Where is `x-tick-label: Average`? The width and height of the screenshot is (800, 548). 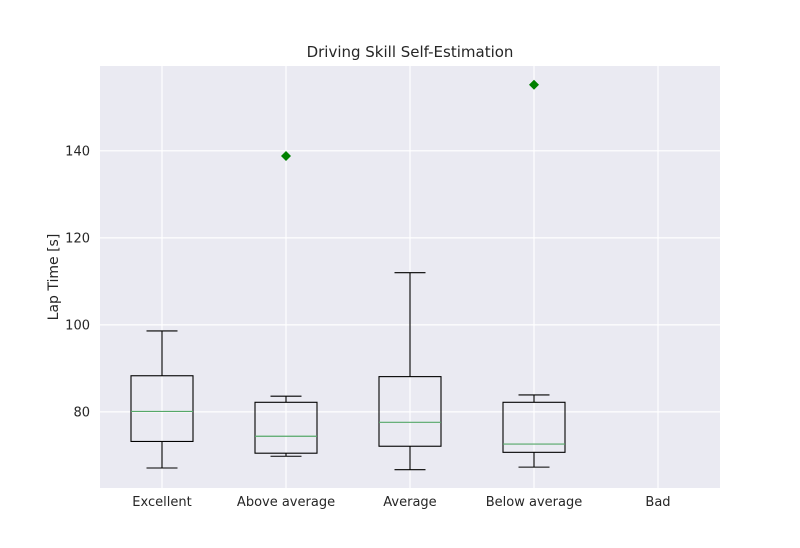 x-tick-label: Average is located at coordinates (409, 502).